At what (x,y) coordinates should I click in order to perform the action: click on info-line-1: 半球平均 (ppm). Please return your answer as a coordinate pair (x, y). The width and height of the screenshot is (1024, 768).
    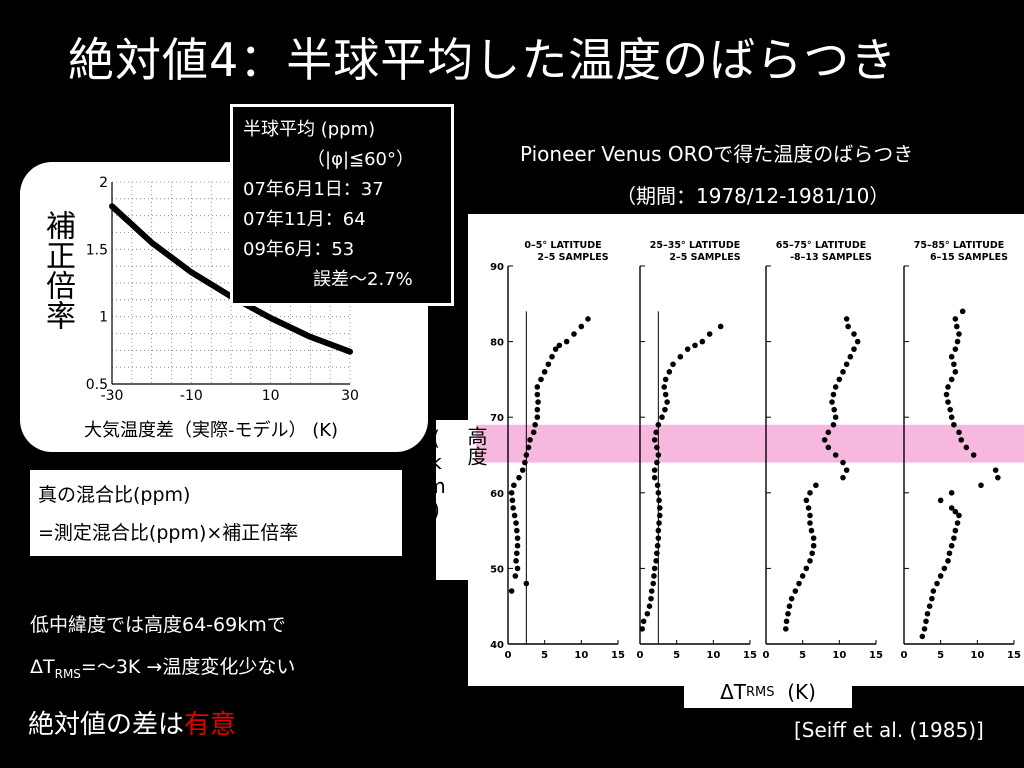
    Looking at the image, I should click on (309, 129).